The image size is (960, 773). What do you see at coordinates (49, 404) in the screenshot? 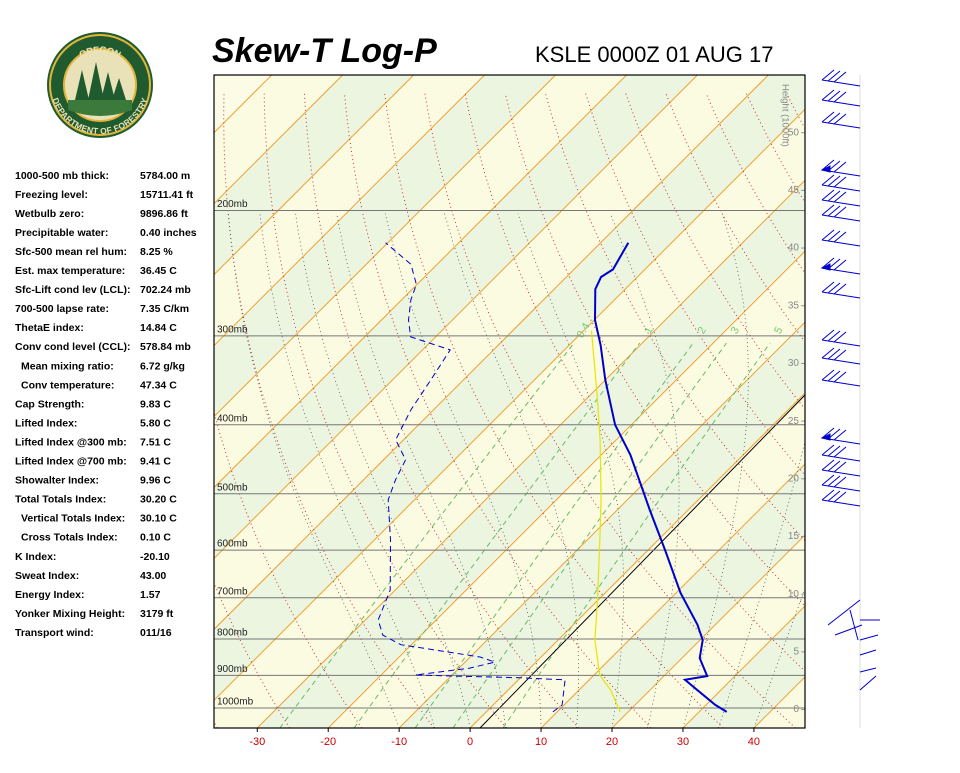
I see `index-label: Cap Strength:` at bounding box center [49, 404].